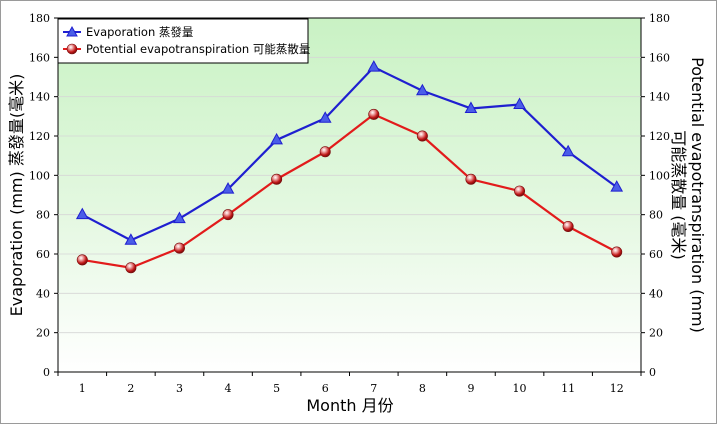  What do you see at coordinates (179, 388) in the screenshot?
I see `x-tick-label: 3` at bounding box center [179, 388].